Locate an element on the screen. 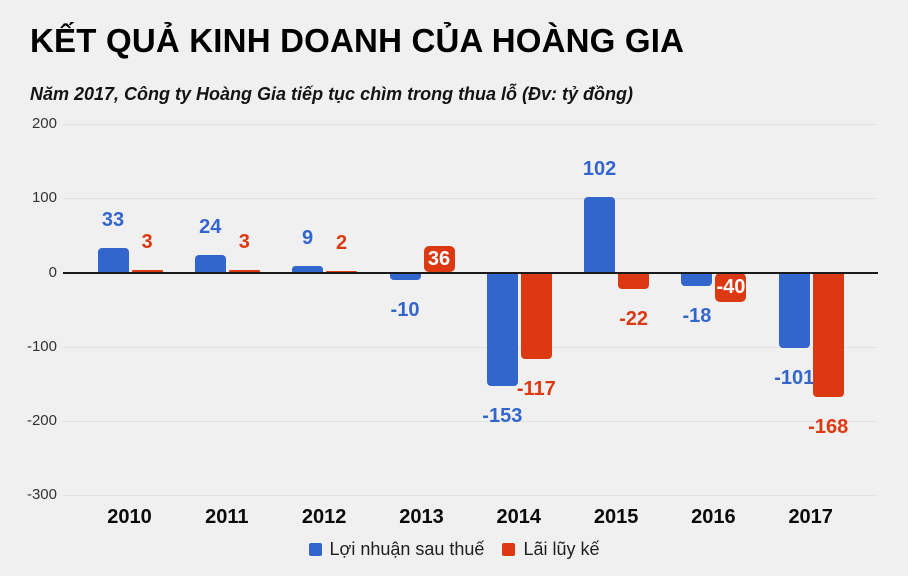 Image resolution: width=908 pixels, height=576 pixels. y-axis-tick-label: -300 is located at coordinates (41, 494).